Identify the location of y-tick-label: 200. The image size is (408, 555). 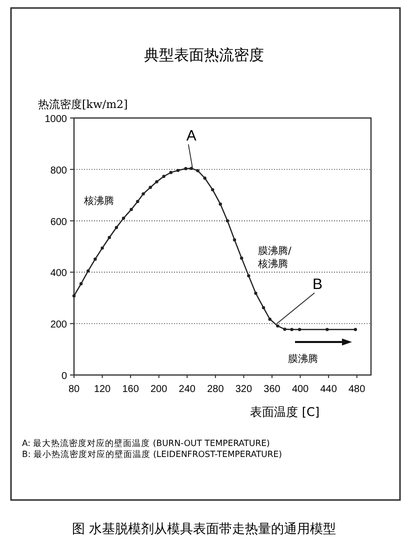
(59, 325).